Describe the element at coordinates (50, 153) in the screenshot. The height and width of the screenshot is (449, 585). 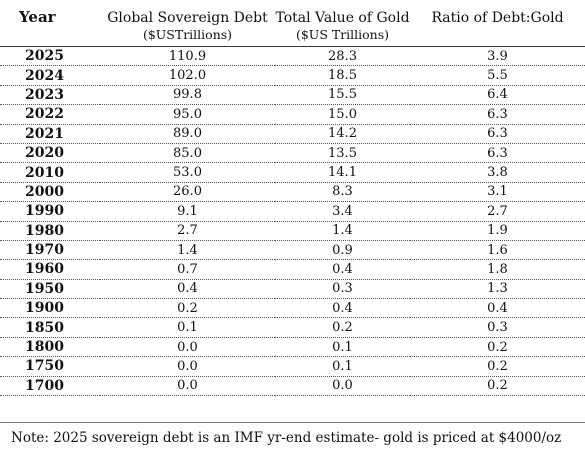
I see `cell-year: 2020` at that location.